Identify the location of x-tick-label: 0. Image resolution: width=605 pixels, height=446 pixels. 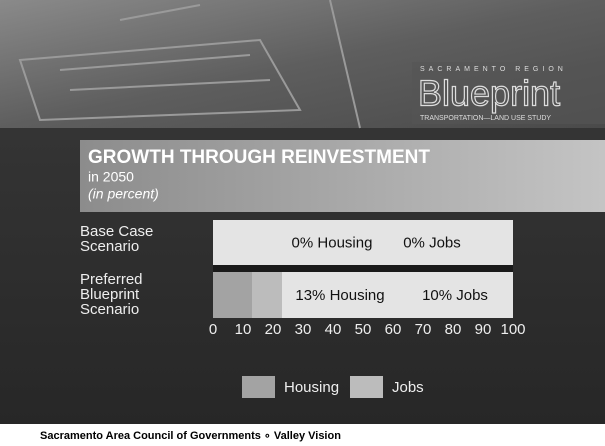
(213, 329).